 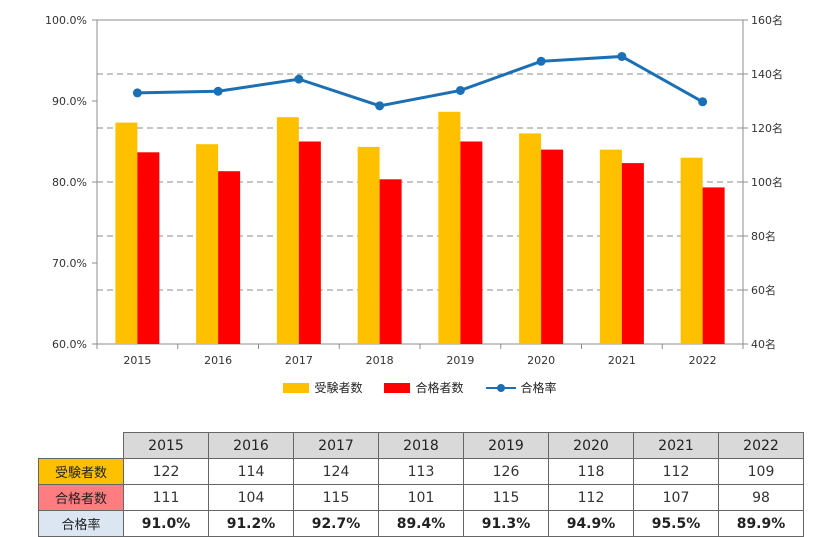 I want to click on legend-swatch-rate, so click(x=500, y=388).